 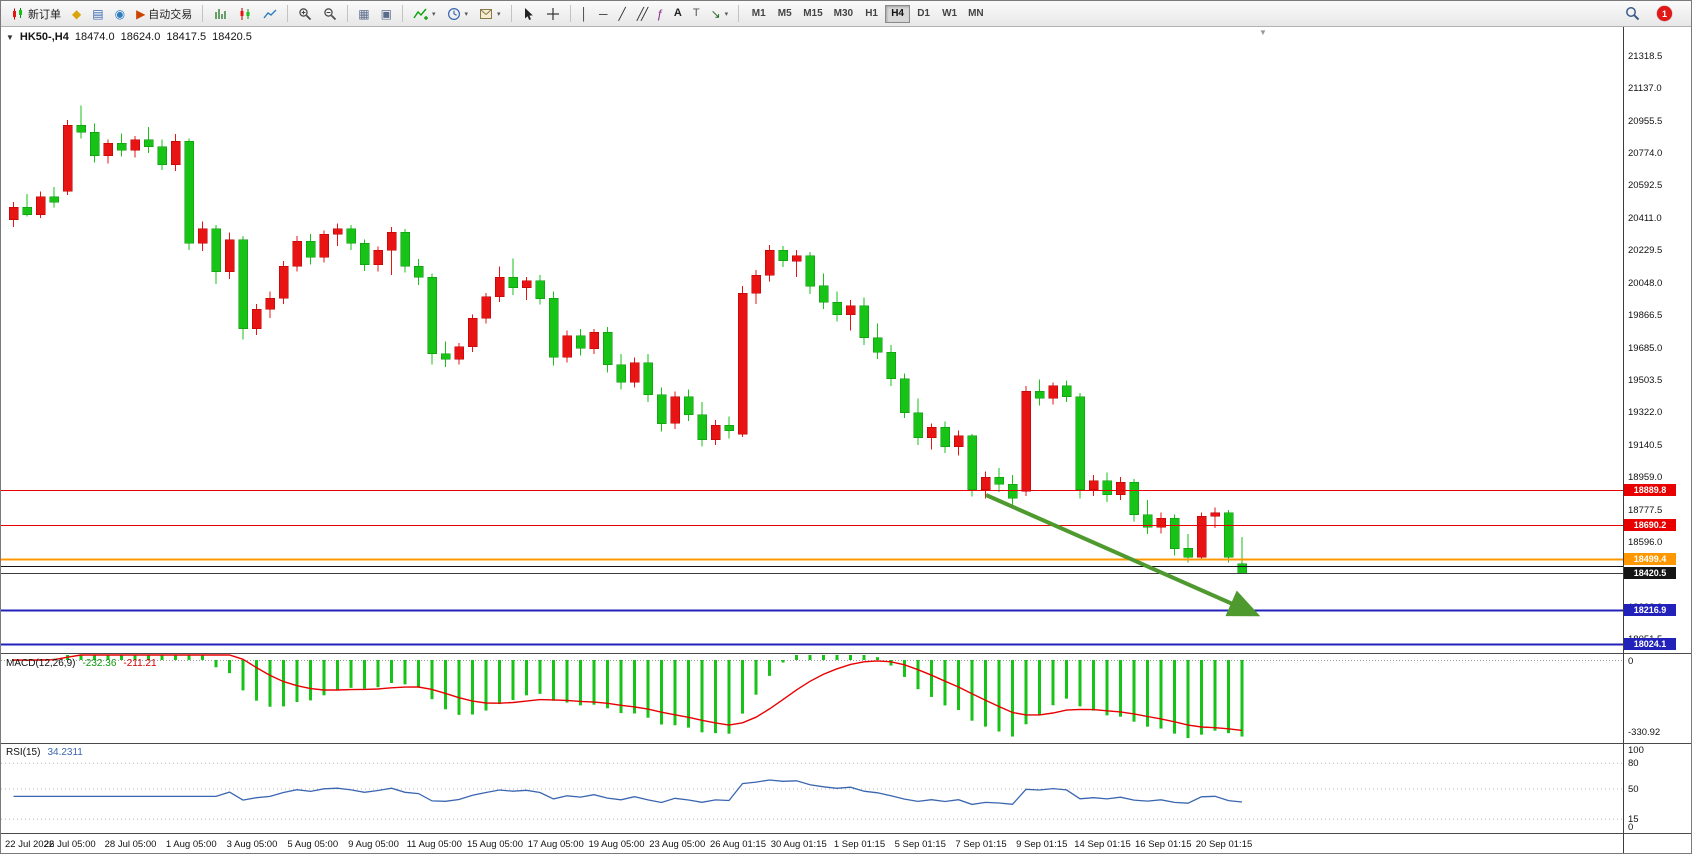 What do you see at coordinates (1042, 844) in the screenshot?
I see `time-axis-label: 9 Sep 01:15` at bounding box center [1042, 844].